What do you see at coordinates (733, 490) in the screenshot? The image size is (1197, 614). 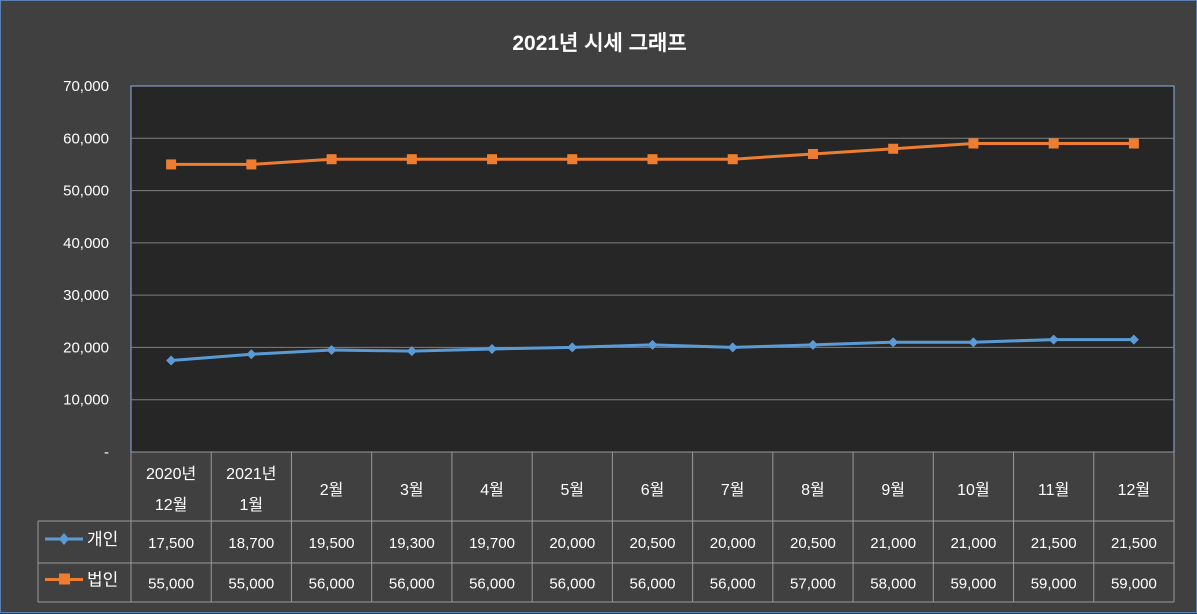 I see `x-tick-label: 7월` at bounding box center [733, 490].